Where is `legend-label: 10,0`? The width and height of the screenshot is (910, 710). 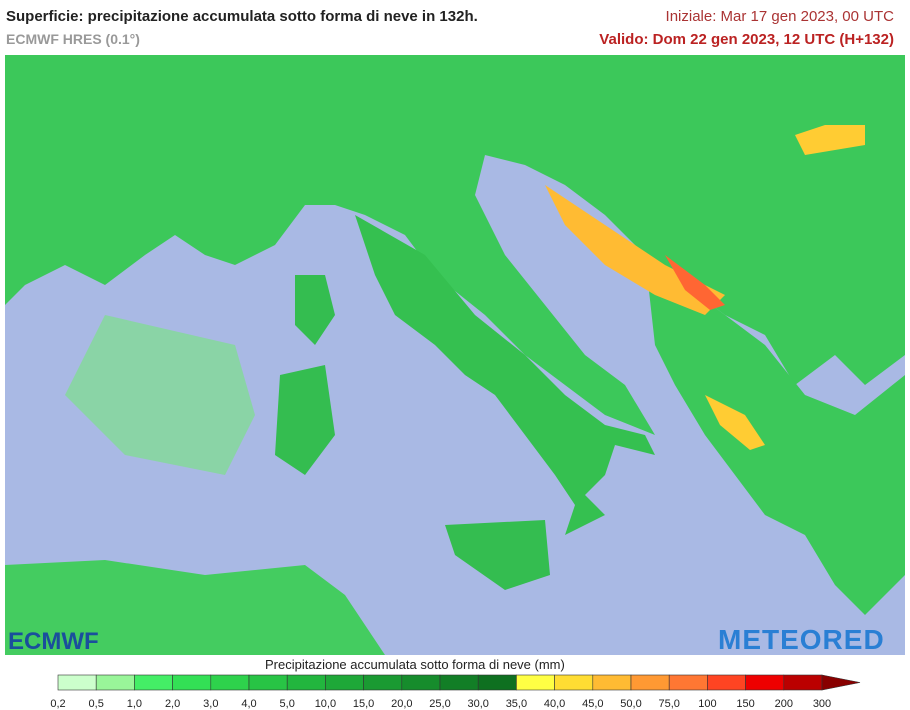 legend-label: 10,0 is located at coordinates (325, 704).